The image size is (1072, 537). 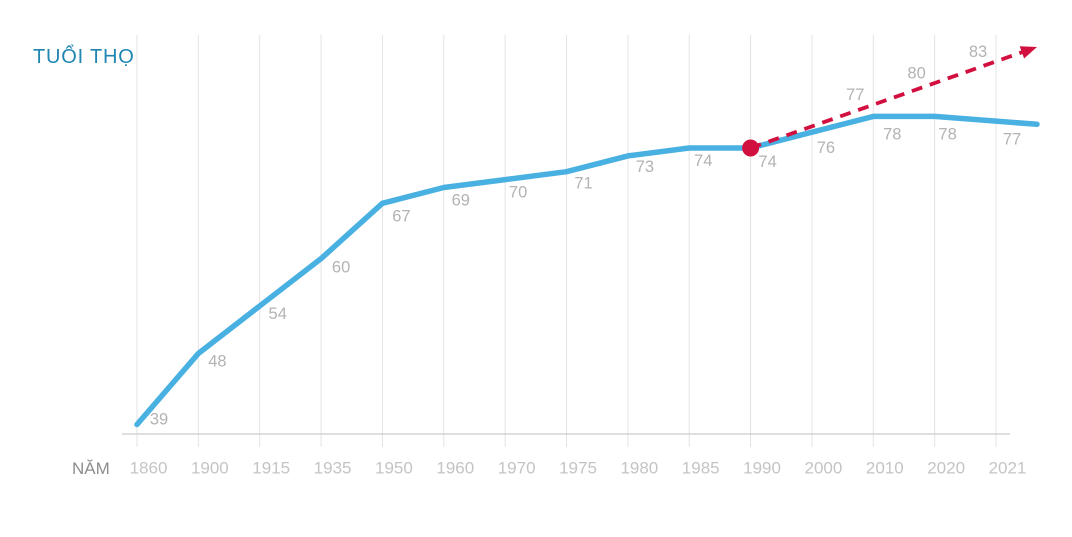 I want to click on x-tick-label: 1900, so click(x=210, y=468).